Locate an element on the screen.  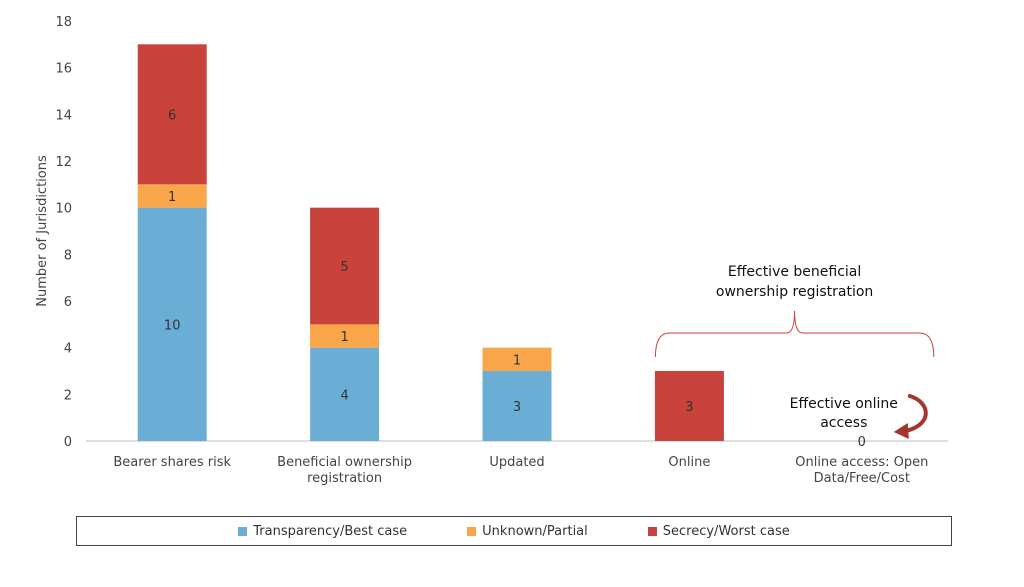
data-label: 4 is located at coordinates (344, 395).